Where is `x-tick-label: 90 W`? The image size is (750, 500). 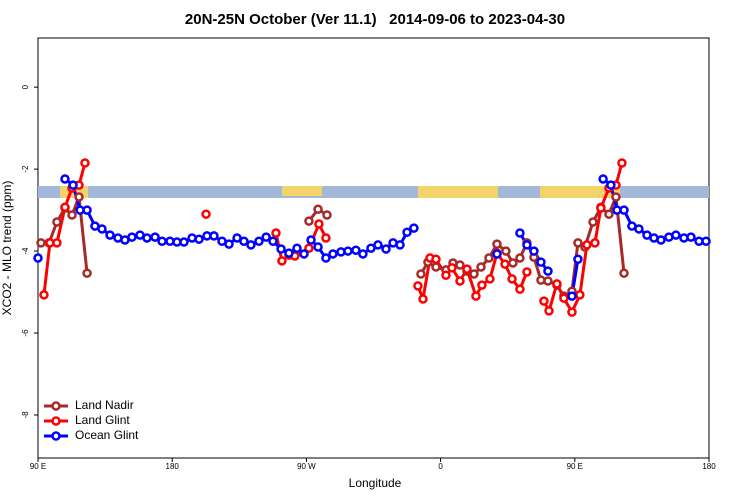 x-tick-label: 90 W is located at coordinates (306, 466).